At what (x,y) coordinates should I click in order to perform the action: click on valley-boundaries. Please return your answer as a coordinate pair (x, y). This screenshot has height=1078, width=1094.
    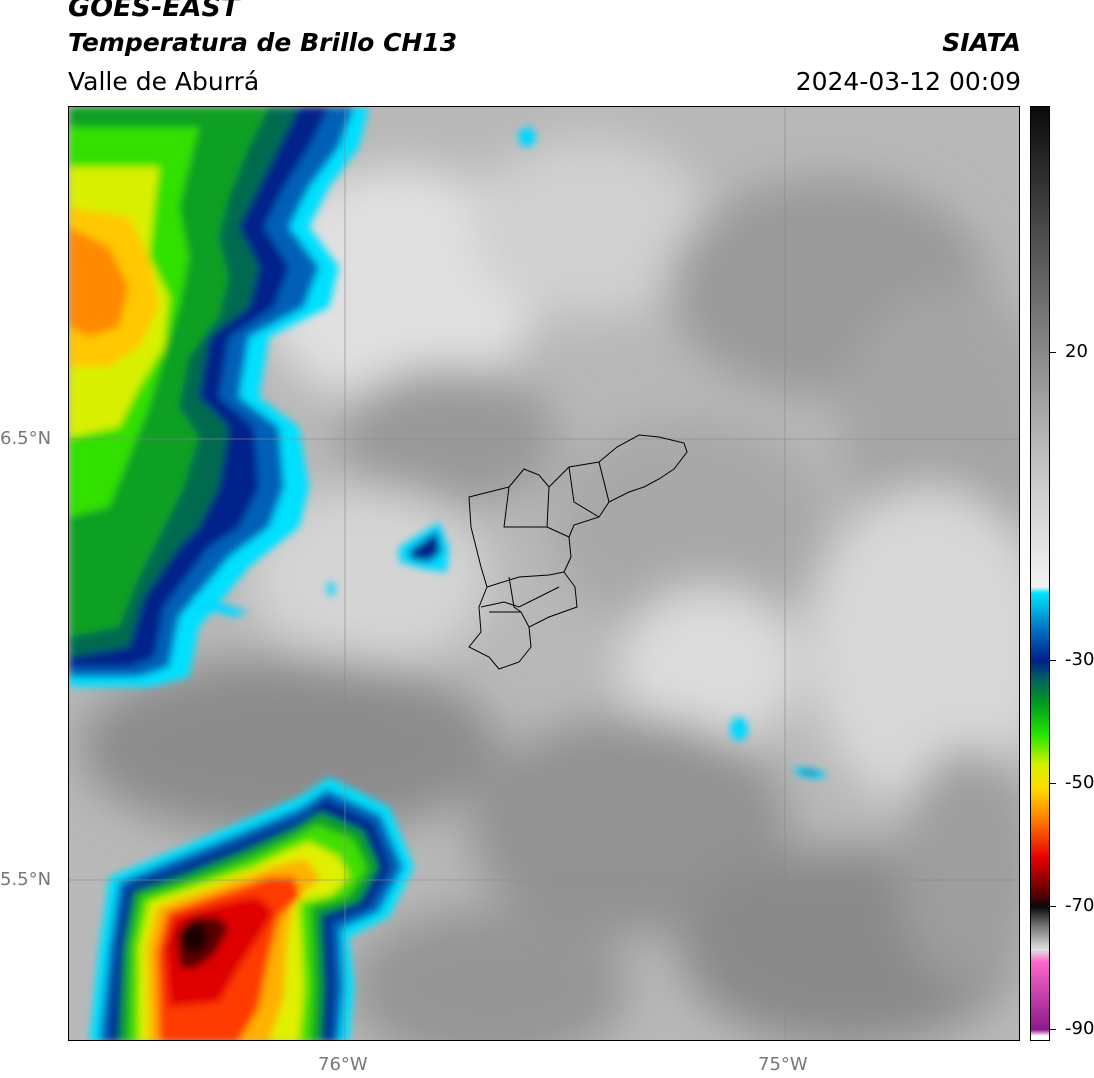
    Looking at the image, I should click on (578, 552).